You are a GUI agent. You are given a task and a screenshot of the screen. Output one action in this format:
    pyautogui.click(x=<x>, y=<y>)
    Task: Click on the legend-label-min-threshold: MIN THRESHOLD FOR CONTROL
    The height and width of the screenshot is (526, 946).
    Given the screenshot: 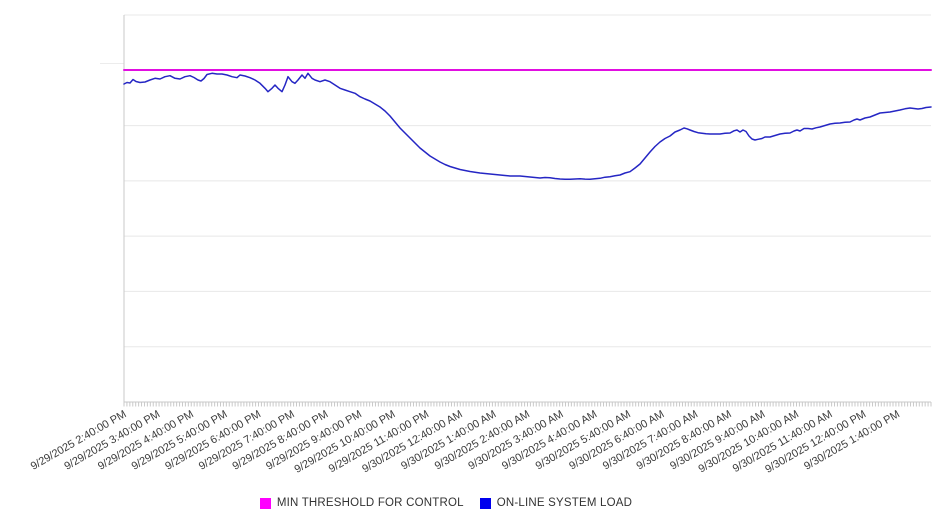 What is the action you would take?
    pyautogui.click(x=370, y=503)
    